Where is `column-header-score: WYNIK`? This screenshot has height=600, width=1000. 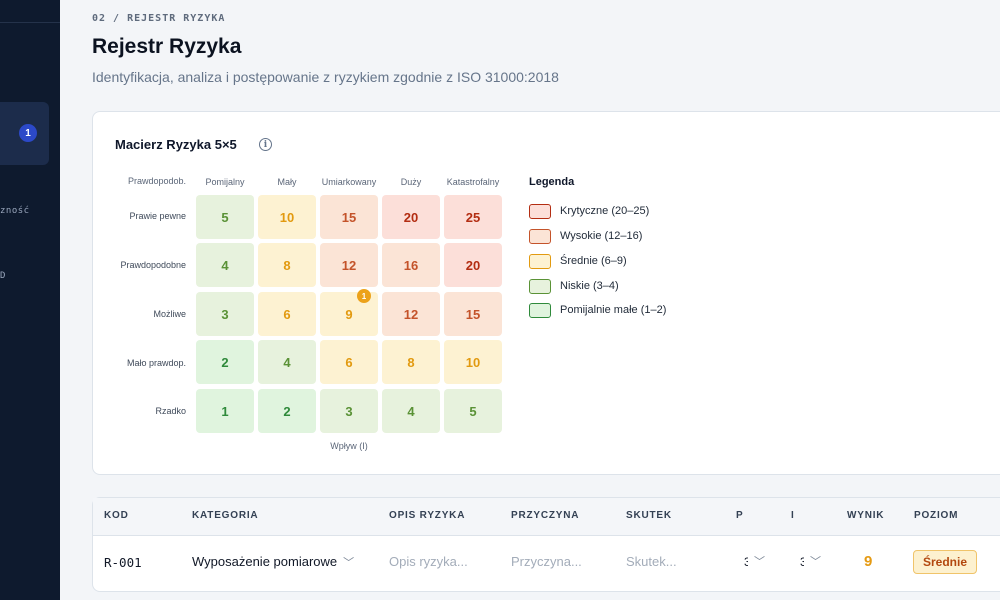
column-header-score: WYNIK is located at coordinates (866, 515).